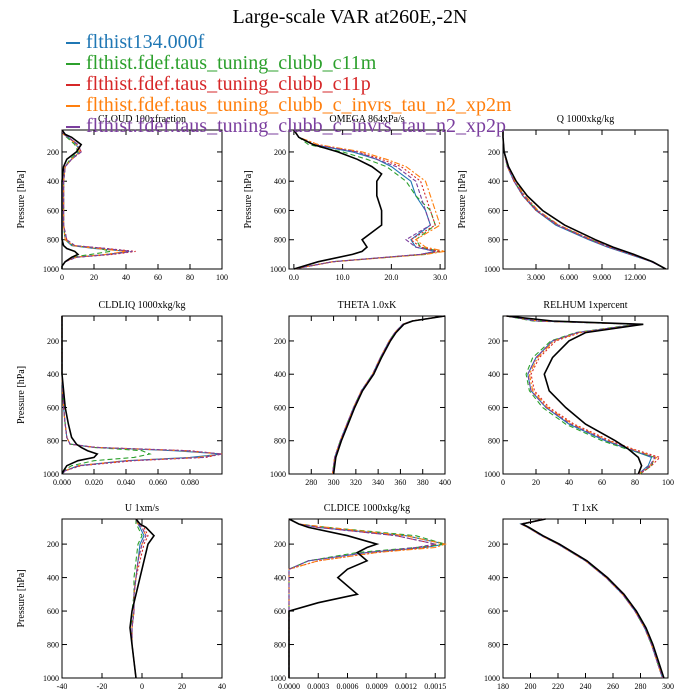 Image resolution: width=700 pixels, height=700 pixels. I want to click on x-tick-label: 30.0, so click(440, 277).